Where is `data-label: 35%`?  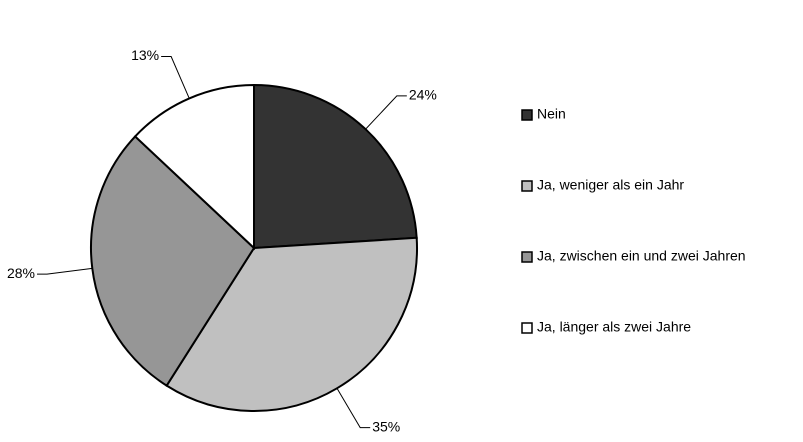
data-label: 35% is located at coordinates (386, 426).